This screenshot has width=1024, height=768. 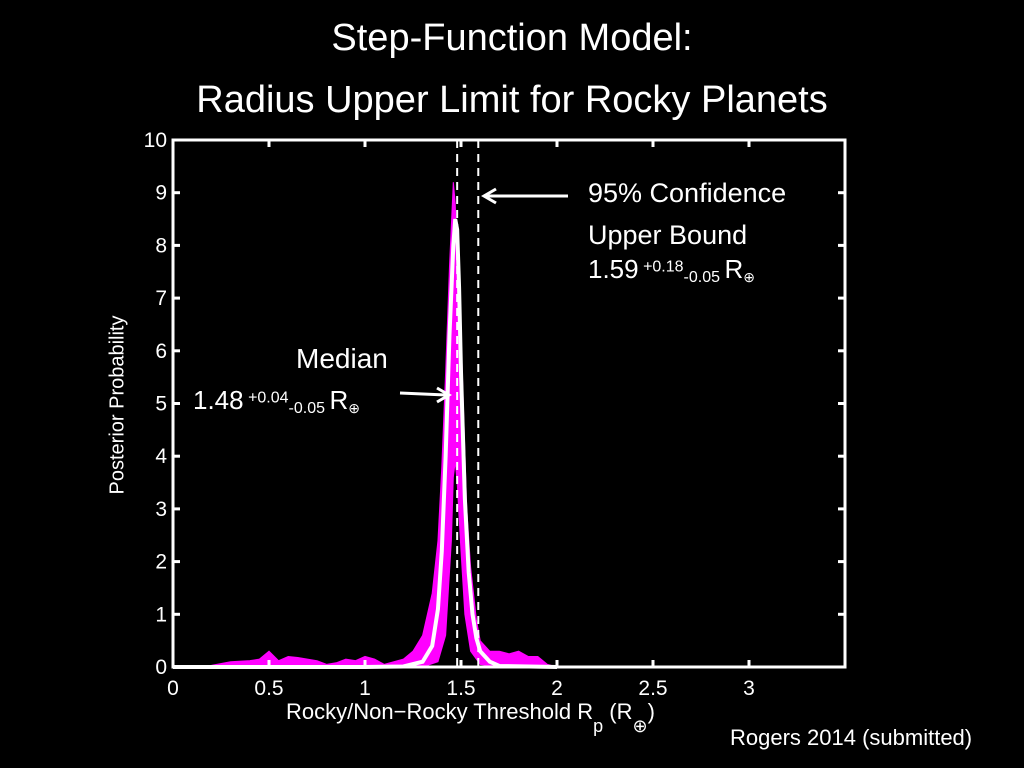 What do you see at coordinates (668, 235) in the screenshot?
I see `bound-label-line2: Upper Bound` at bounding box center [668, 235].